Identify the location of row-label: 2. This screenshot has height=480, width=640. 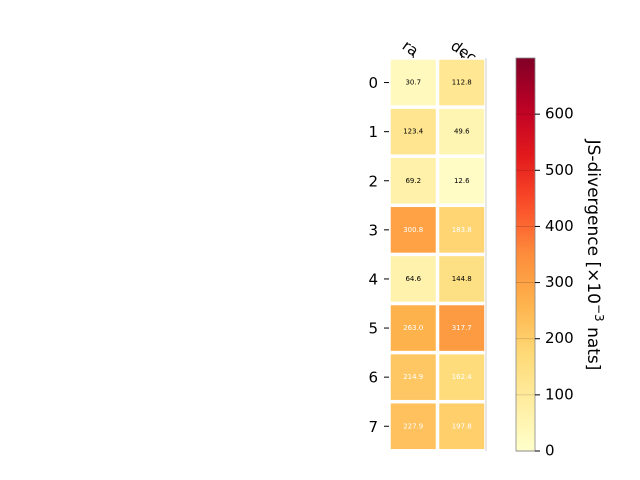
(373, 181).